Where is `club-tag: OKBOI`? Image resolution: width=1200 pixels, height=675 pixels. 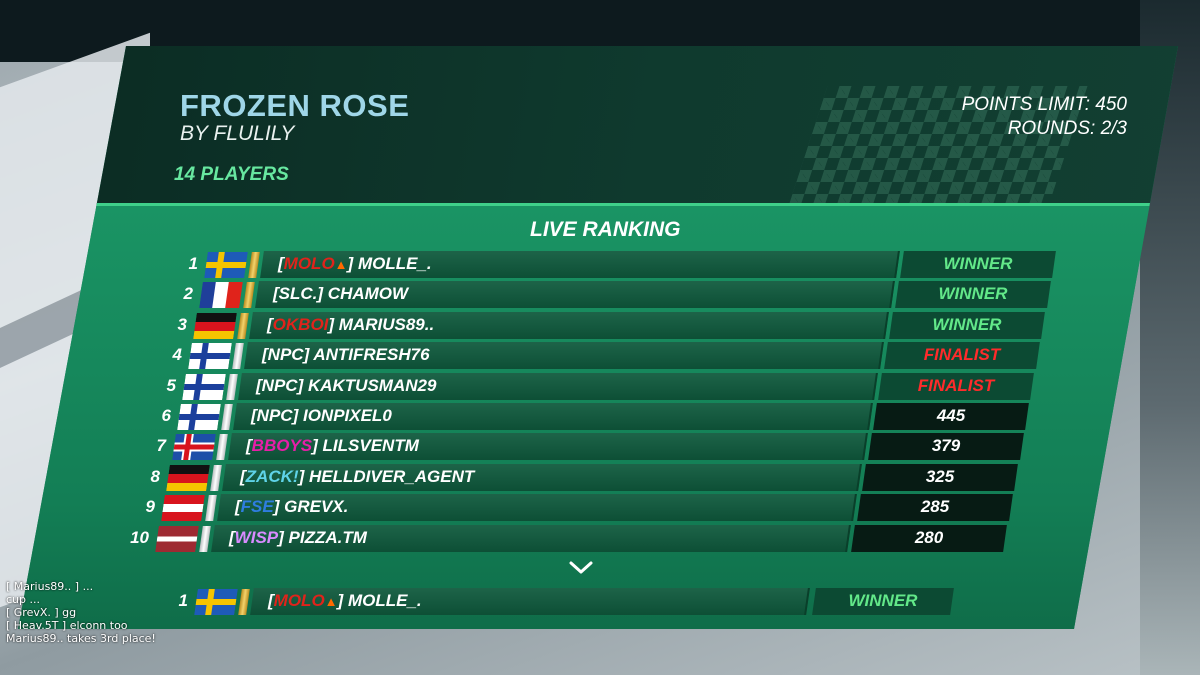 club-tag: OKBOI is located at coordinates (300, 324).